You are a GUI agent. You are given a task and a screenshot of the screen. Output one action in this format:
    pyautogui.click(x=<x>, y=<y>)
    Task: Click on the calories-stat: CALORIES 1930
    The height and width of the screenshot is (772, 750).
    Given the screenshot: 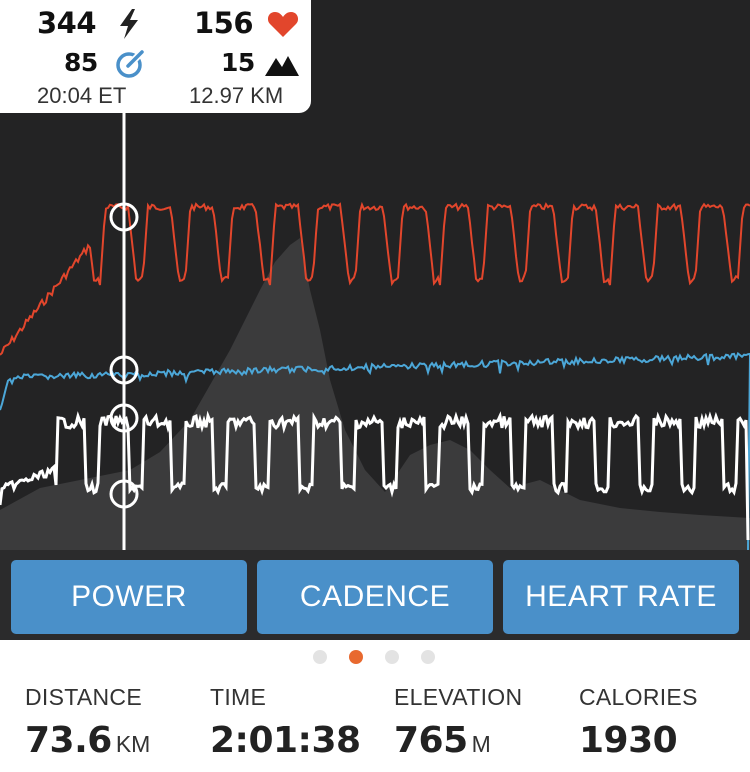 What is the action you would take?
    pyautogui.click(x=638, y=722)
    